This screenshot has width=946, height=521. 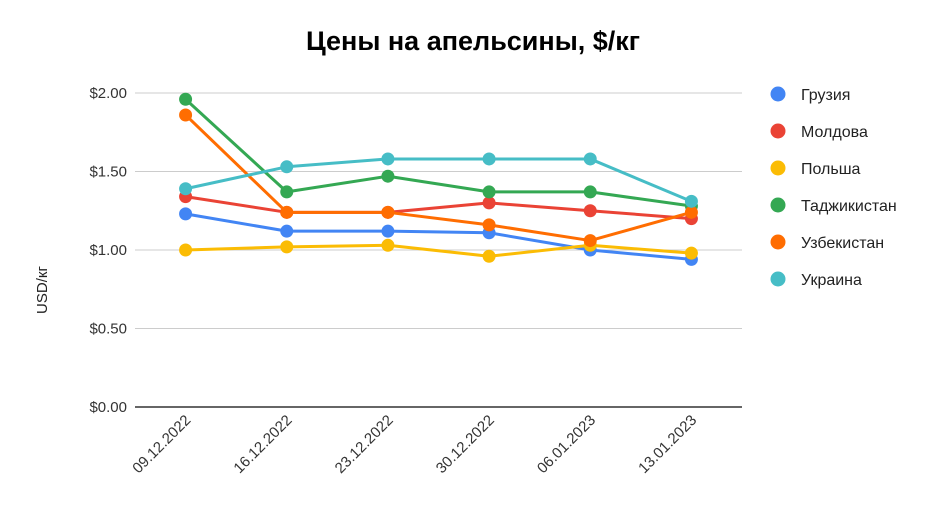 I want to click on y-tick-label: $1.50, so click(x=108, y=172).